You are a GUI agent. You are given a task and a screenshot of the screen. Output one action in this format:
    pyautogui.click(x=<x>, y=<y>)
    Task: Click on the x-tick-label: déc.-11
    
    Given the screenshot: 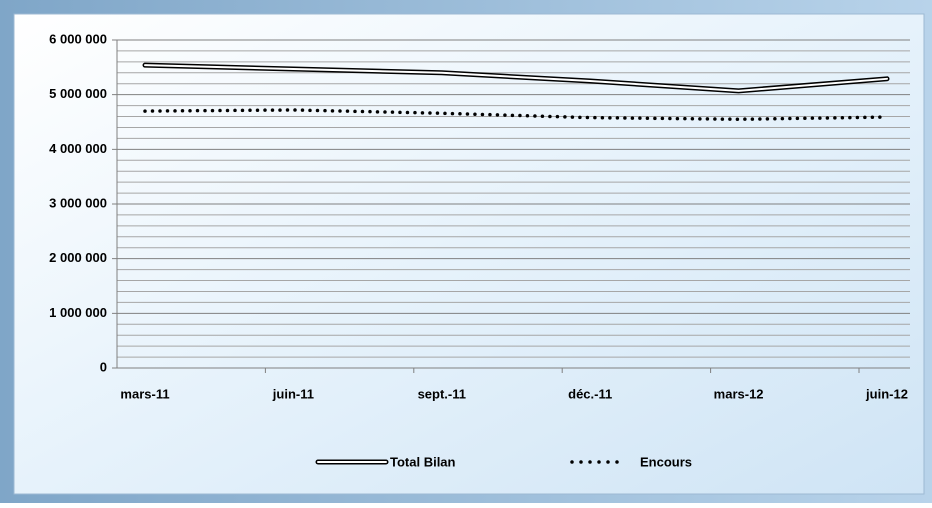 What is the action you would take?
    pyautogui.click(x=590, y=393)
    